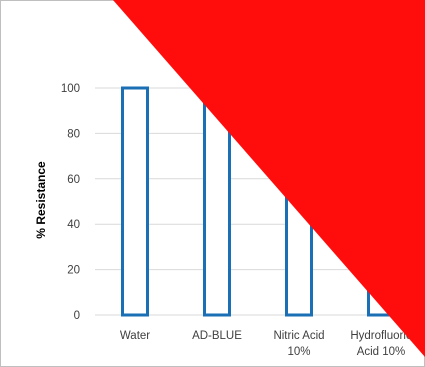 The width and height of the screenshot is (425, 367). Describe the element at coordinates (77, 316) in the screenshot. I see `y-tick-label: 0` at that location.